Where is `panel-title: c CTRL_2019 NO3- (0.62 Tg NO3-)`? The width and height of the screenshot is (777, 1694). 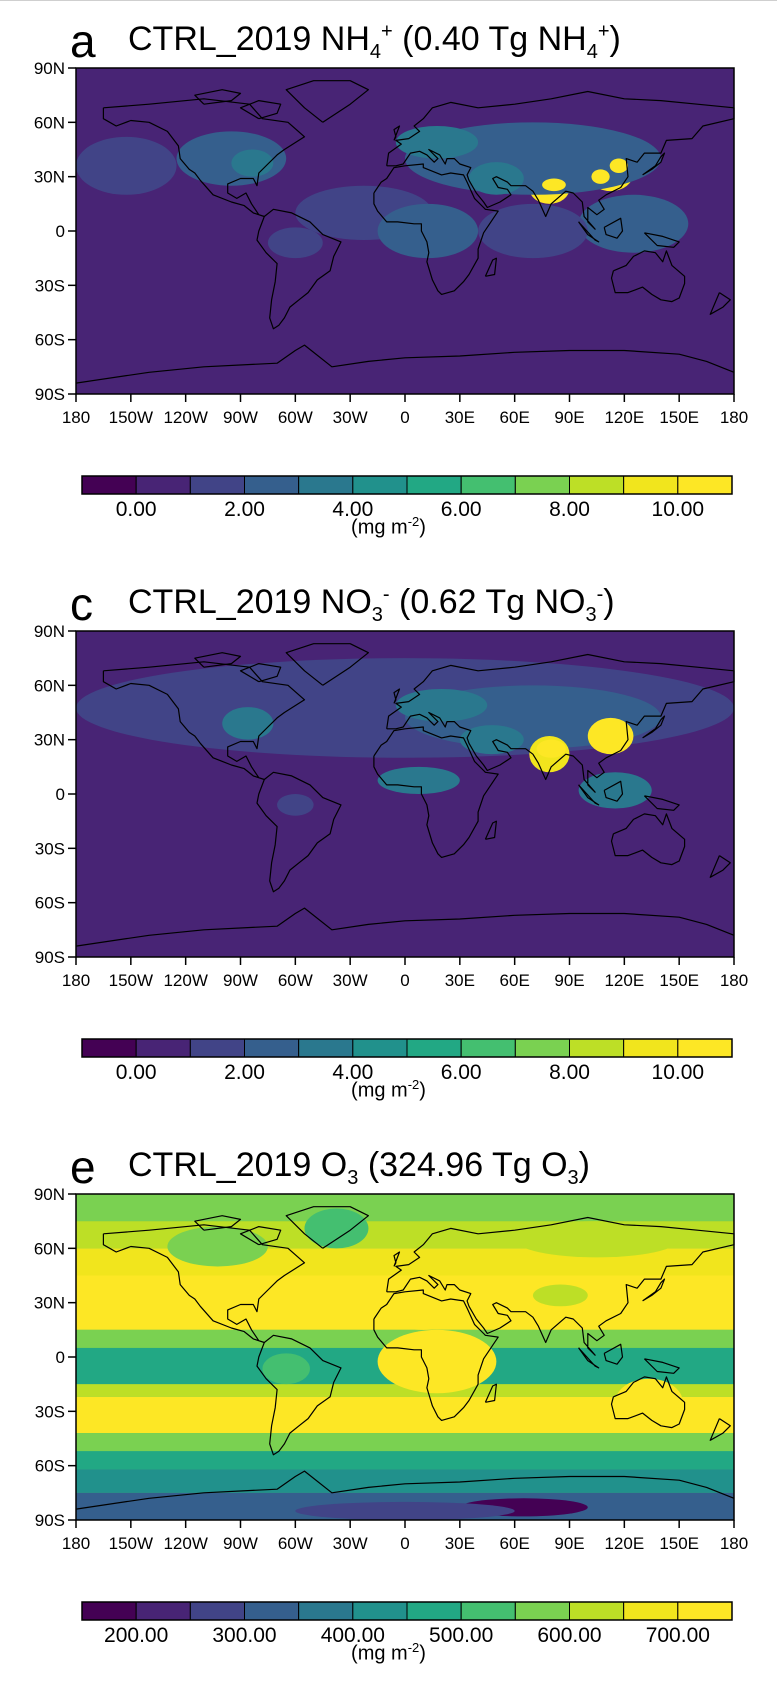
panel-title: c CTRL_2019 NO3- (0.62 Tg NO3-) is located at coordinates (388, 596).